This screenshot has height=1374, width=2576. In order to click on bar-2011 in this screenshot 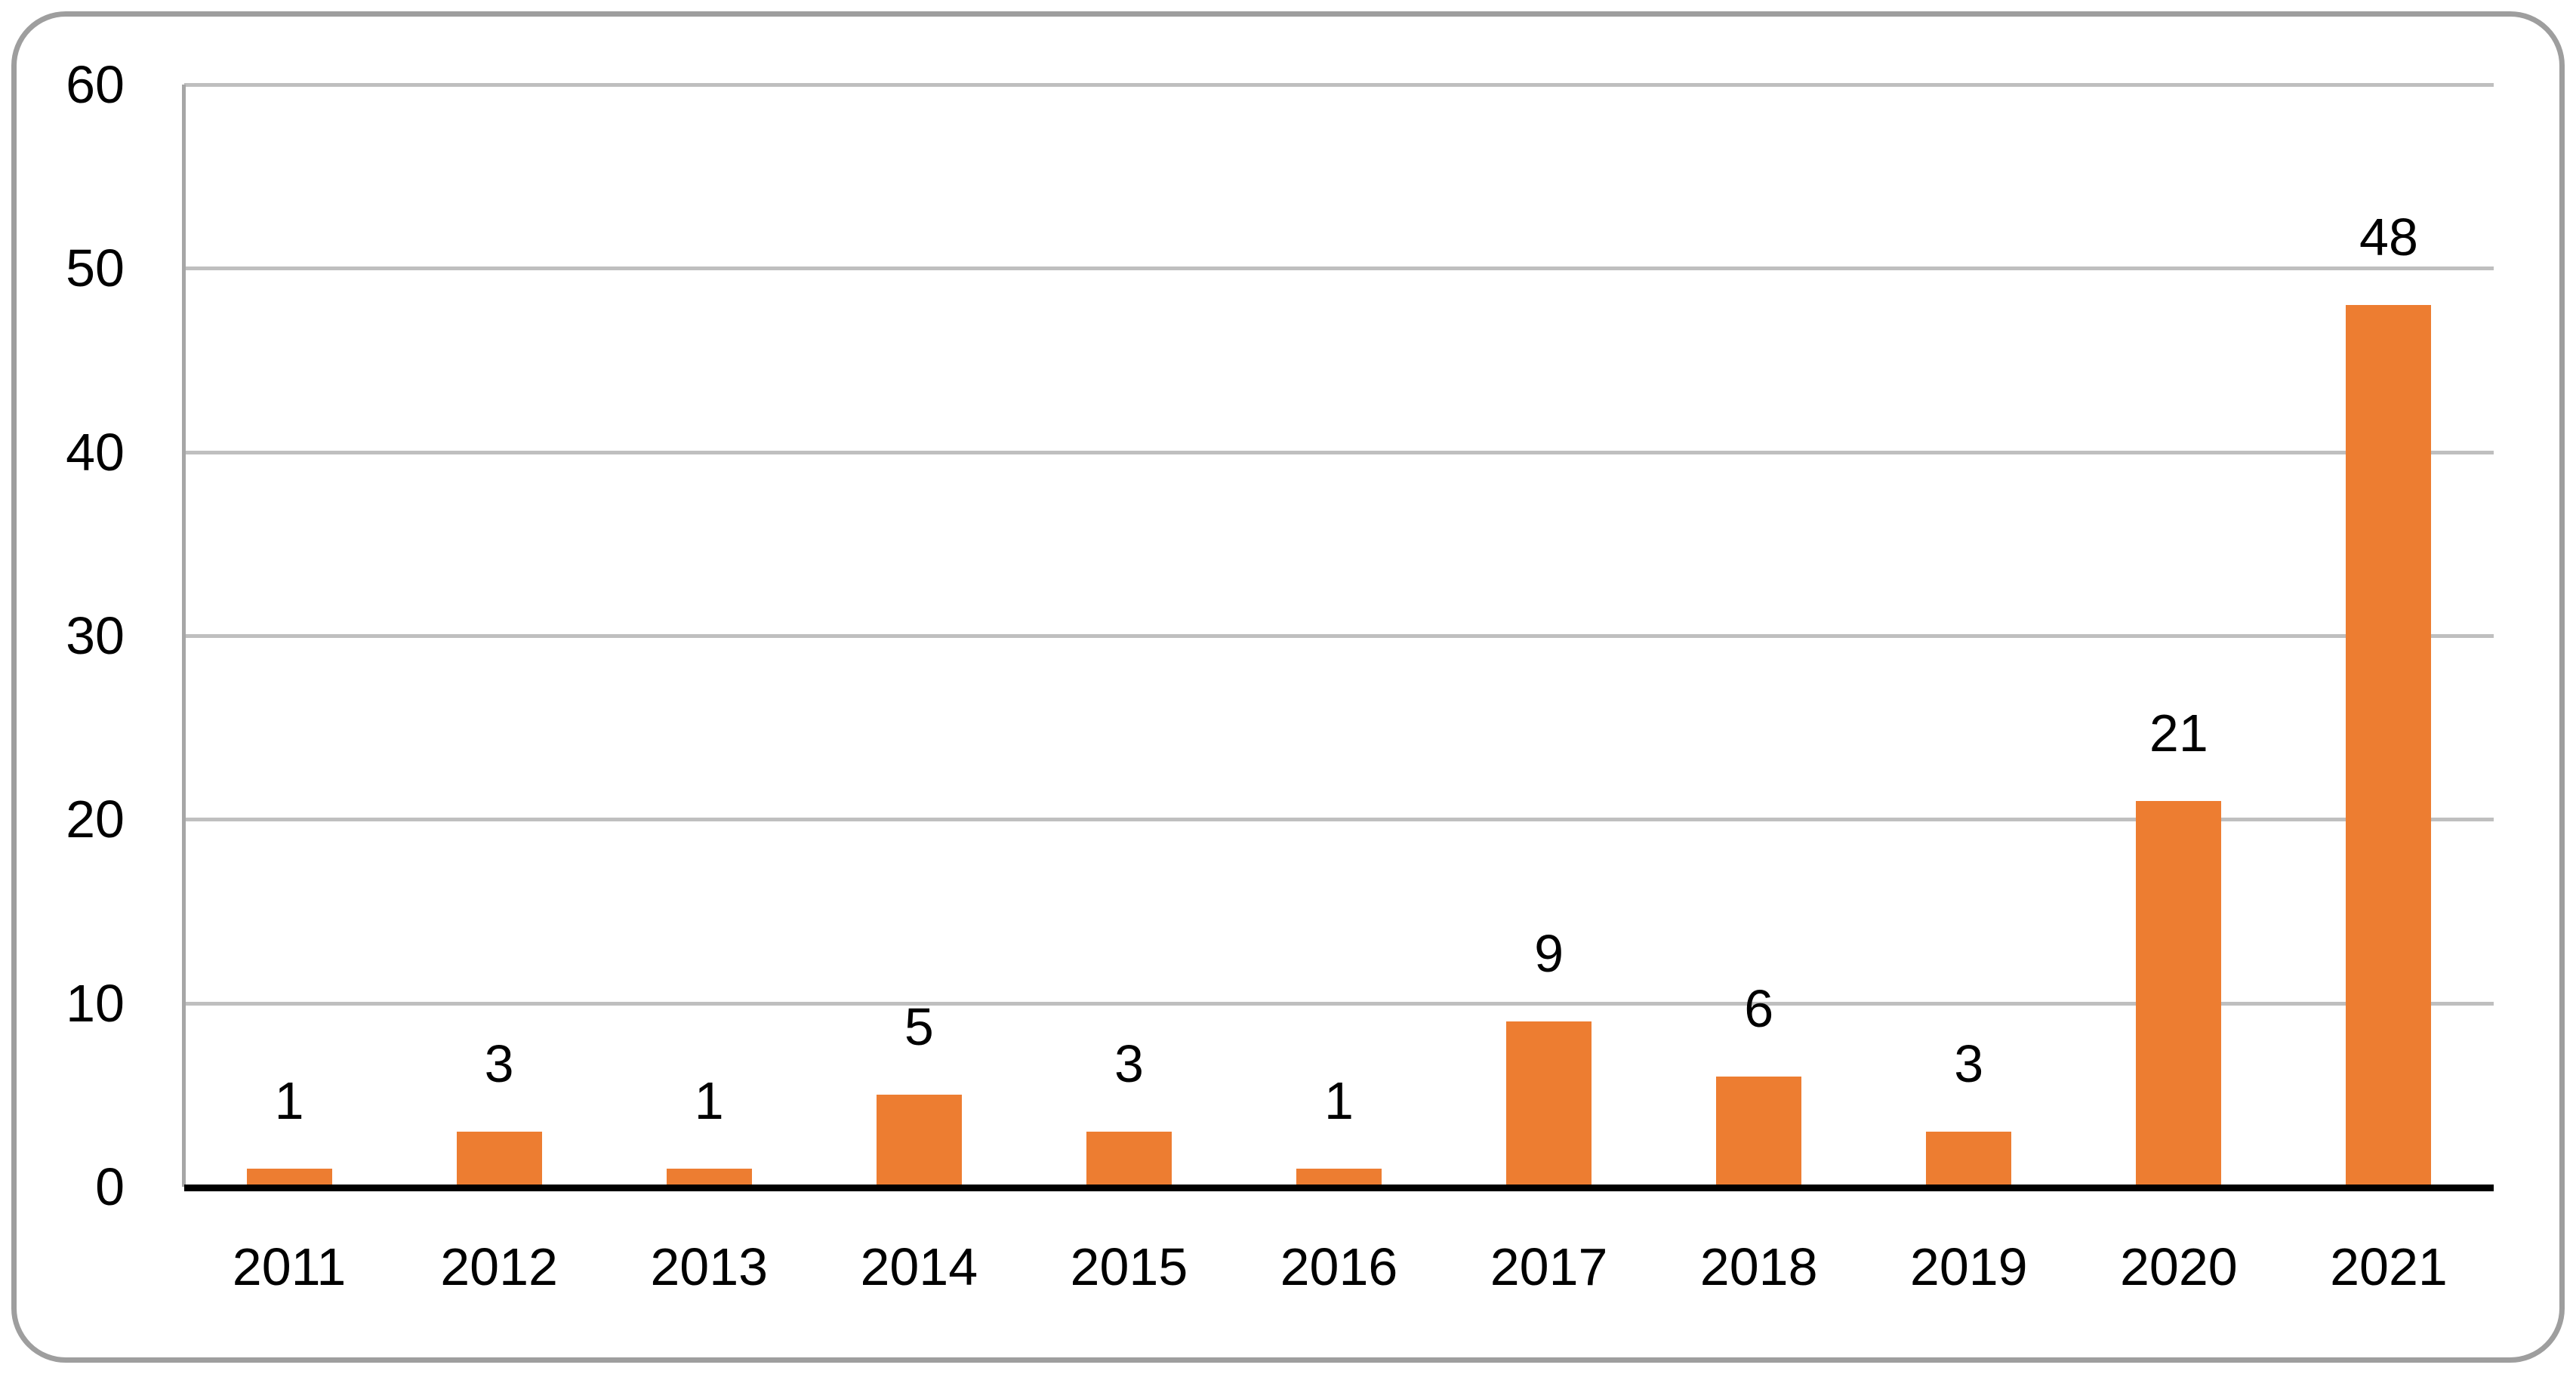, I will do `click(289, 1177)`.